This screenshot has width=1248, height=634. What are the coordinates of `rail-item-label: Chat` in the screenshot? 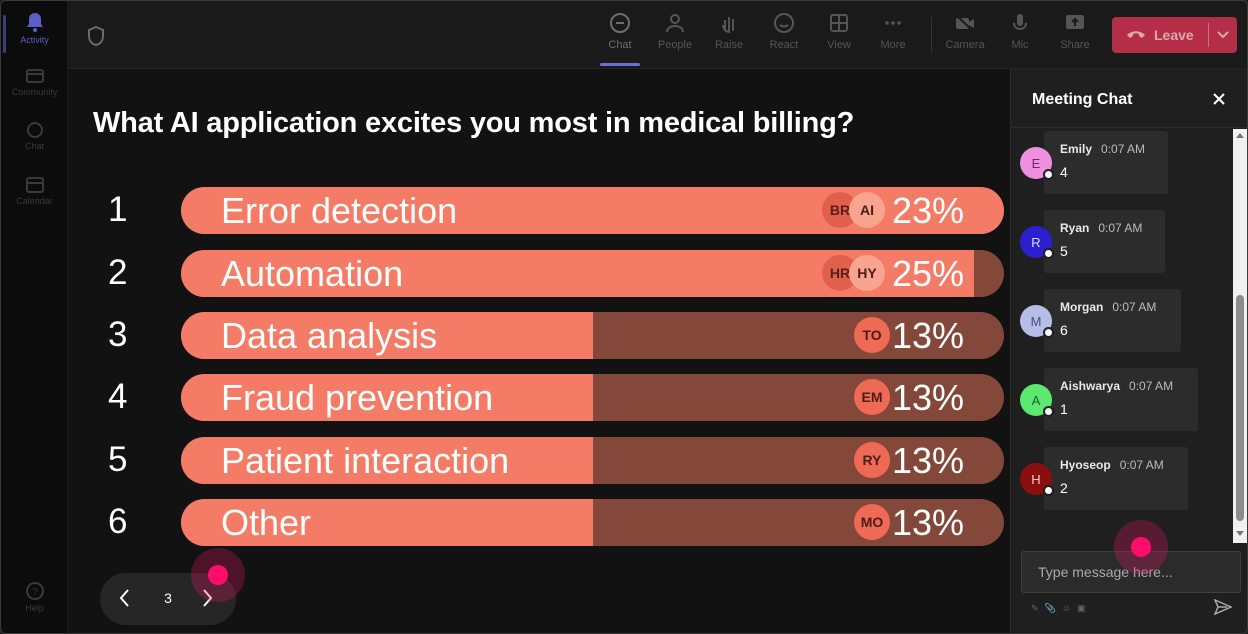 It's located at (34, 146).